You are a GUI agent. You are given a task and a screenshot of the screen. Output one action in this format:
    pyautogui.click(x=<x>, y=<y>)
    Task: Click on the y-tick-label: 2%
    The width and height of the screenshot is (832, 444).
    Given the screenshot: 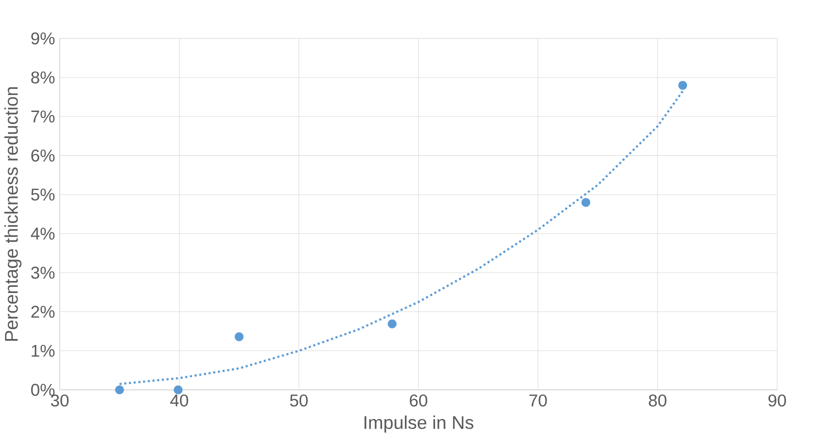 What is the action you would take?
    pyautogui.click(x=43, y=312)
    